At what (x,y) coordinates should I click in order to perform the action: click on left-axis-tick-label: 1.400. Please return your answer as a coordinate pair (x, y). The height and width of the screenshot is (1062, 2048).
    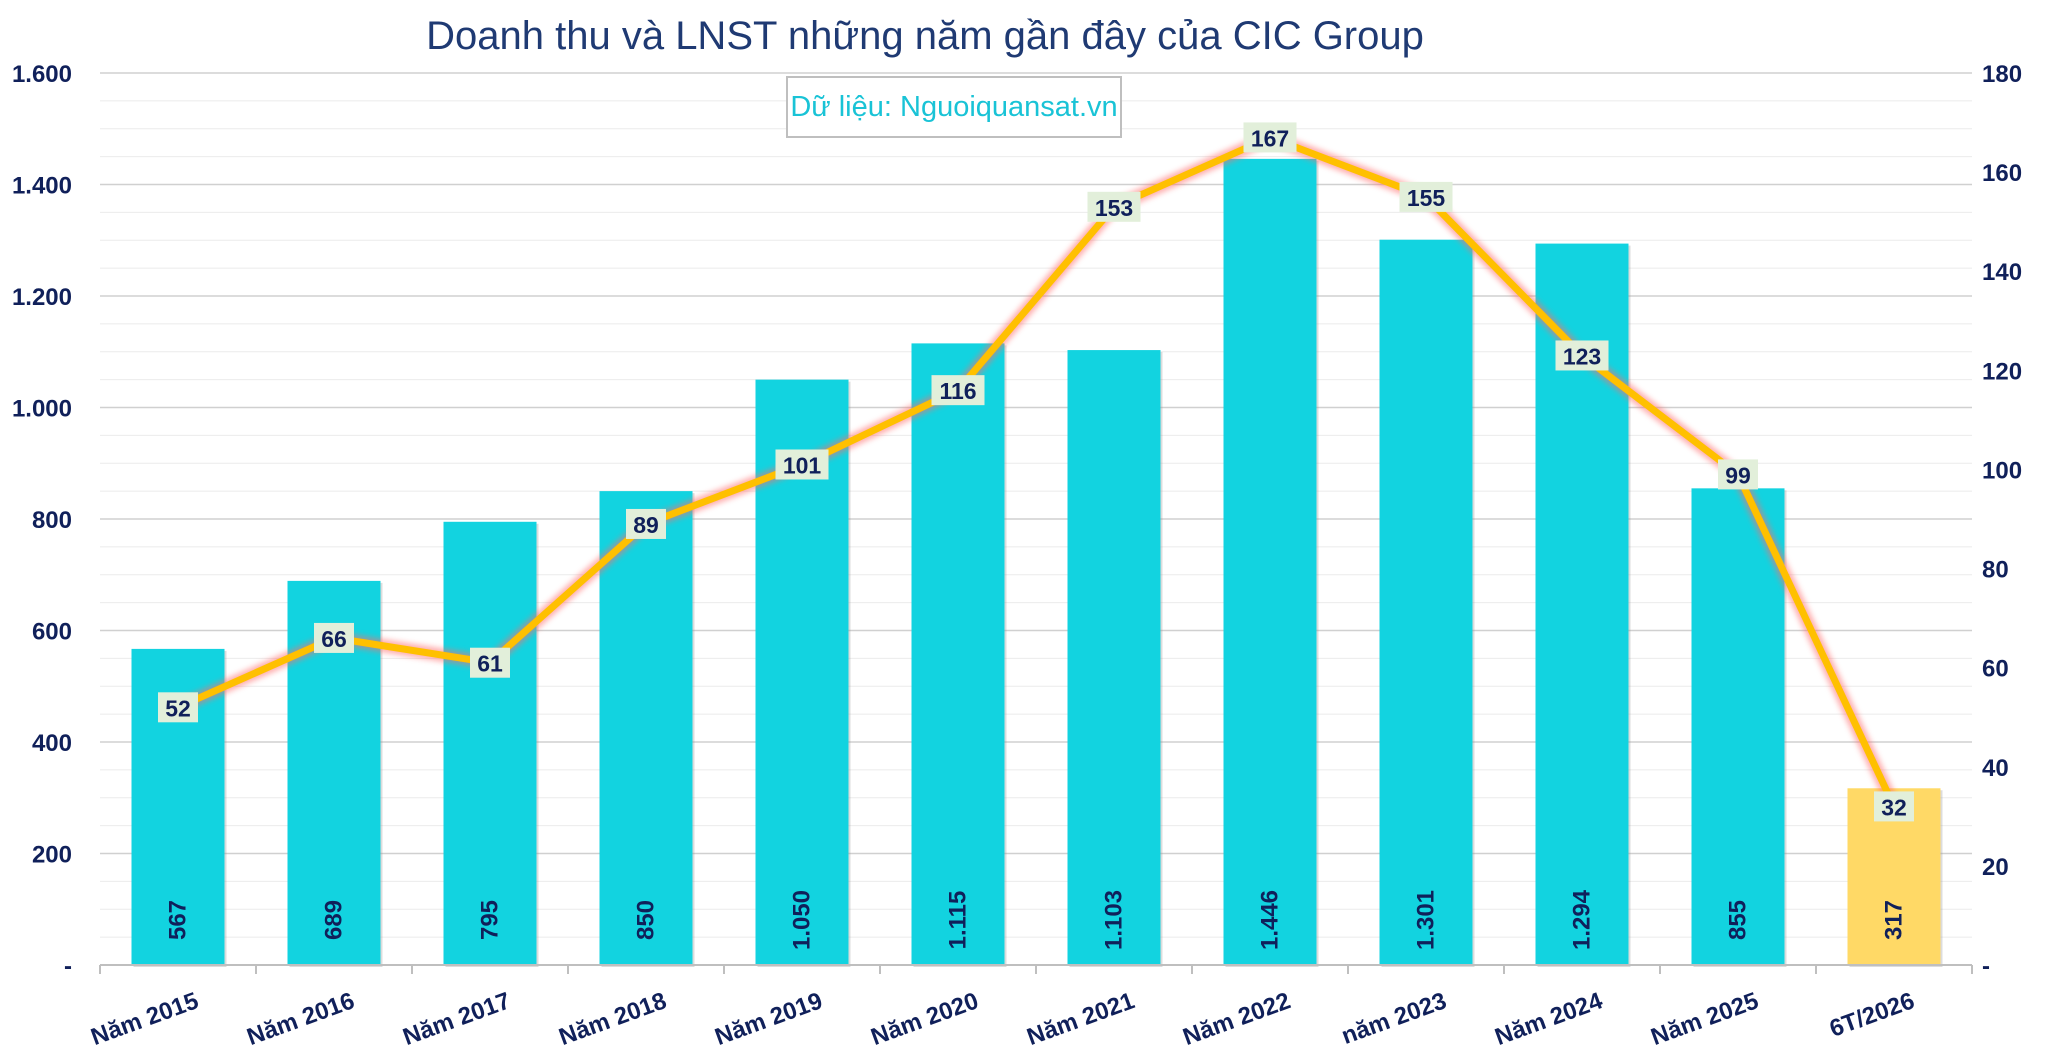
    Looking at the image, I should click on (42, 186).